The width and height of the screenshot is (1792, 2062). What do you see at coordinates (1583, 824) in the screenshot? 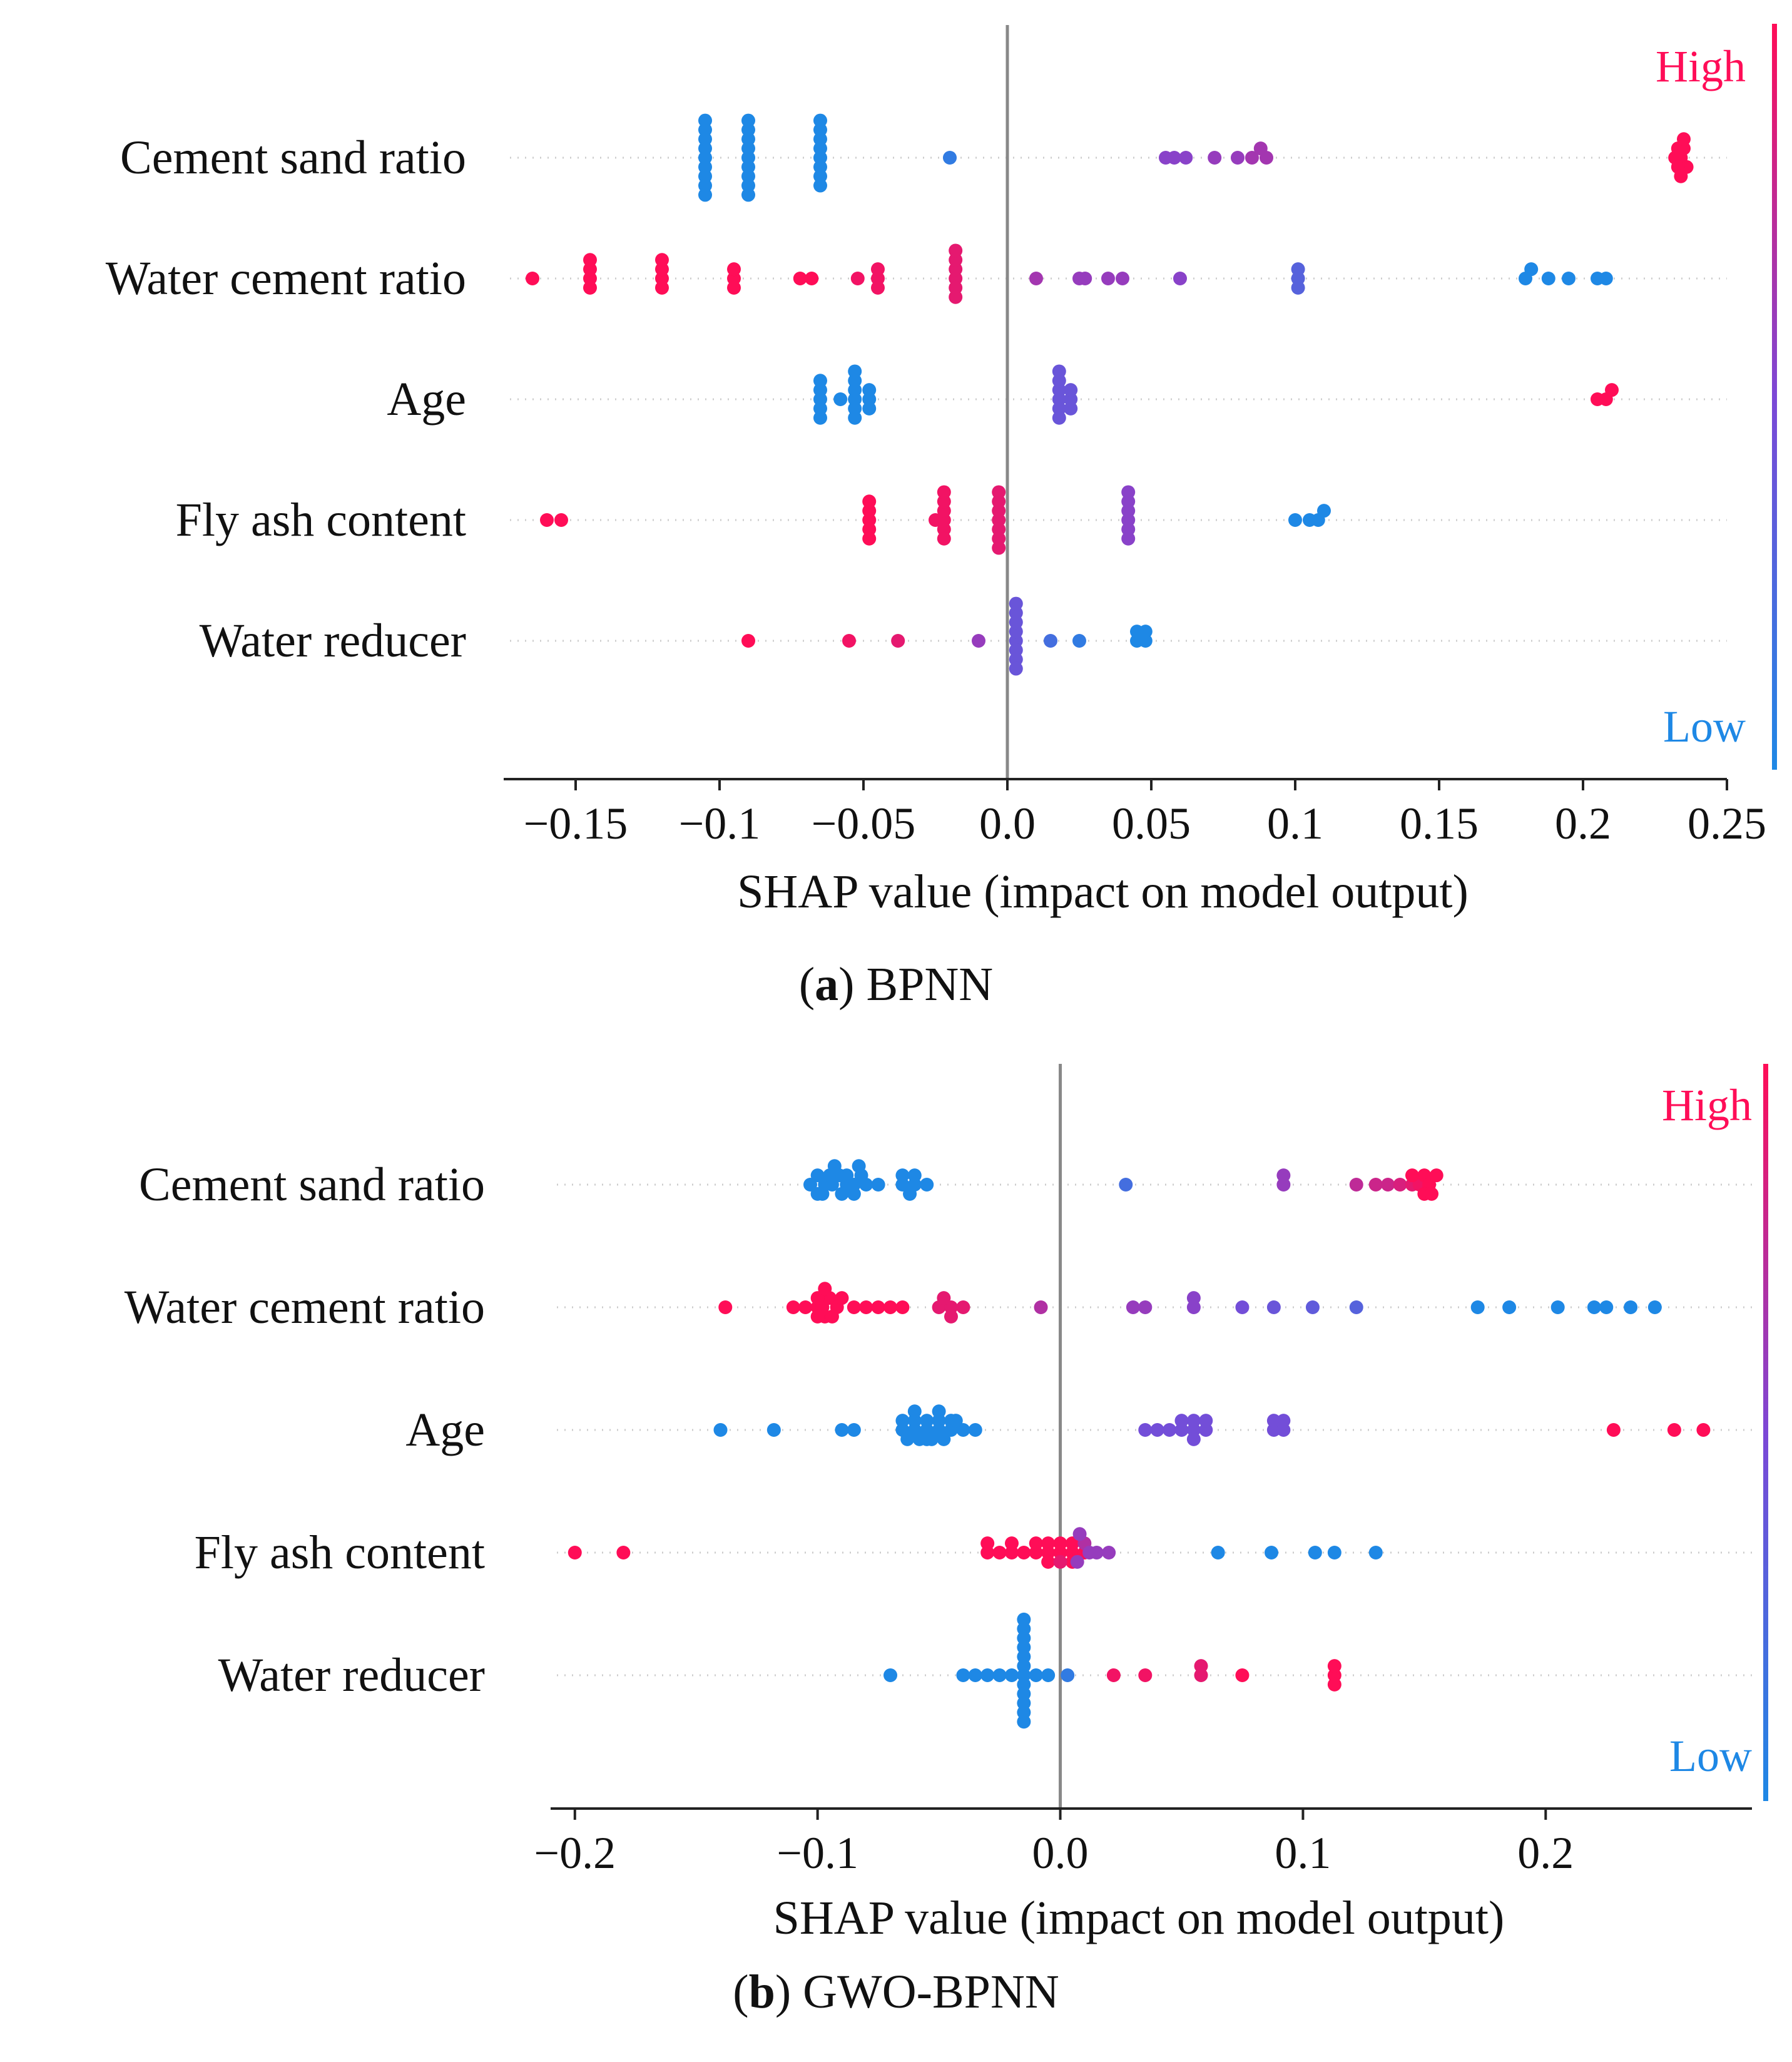
I see `charta-x-tick-label-7: 0.2` at bounding box center [1583, 824].